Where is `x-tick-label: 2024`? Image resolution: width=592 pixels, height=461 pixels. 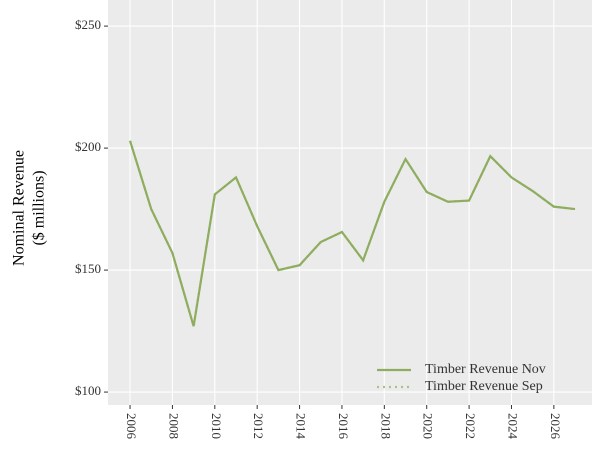 x-tick-label: 2024 is located at coordinates (512, 426).